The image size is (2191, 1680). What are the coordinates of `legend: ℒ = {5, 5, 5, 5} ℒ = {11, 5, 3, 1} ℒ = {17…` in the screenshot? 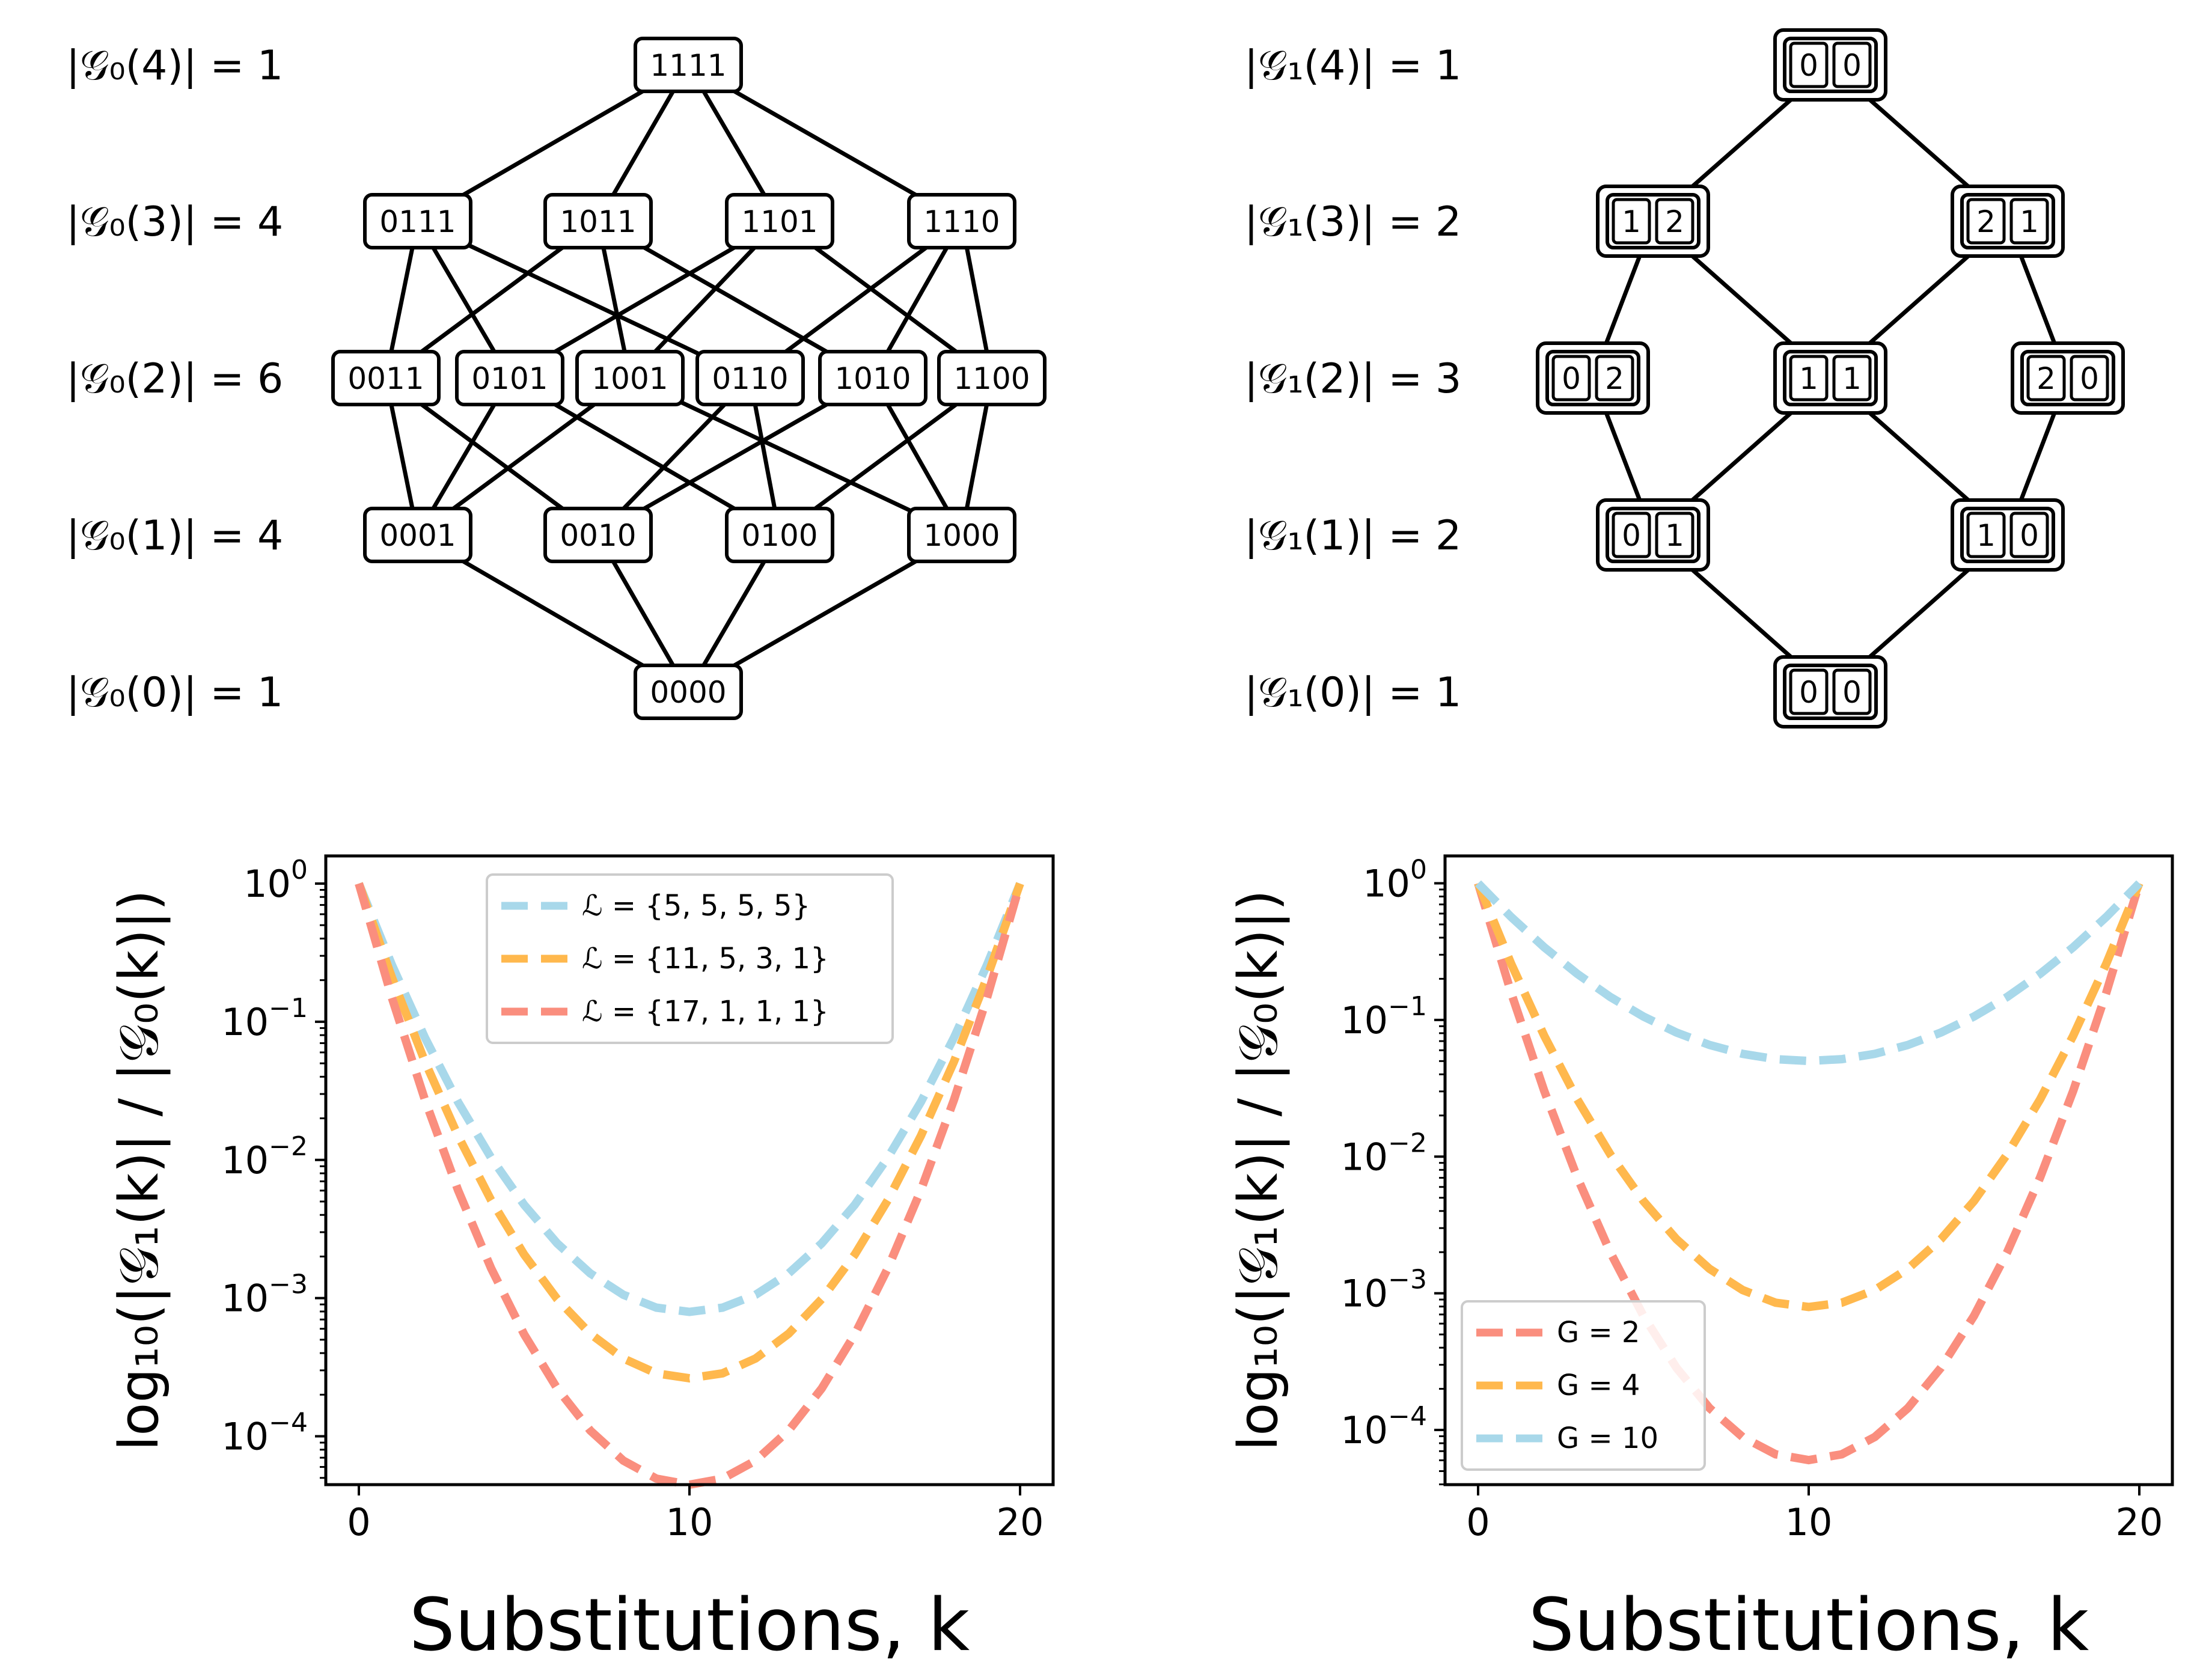 It's located at (690, 959).